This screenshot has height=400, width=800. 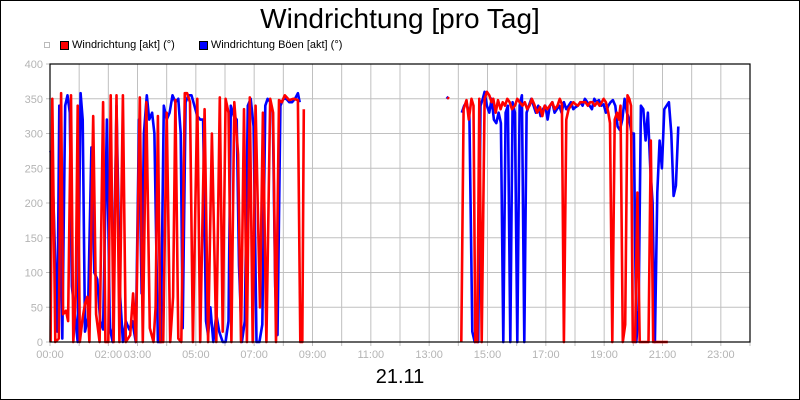 What do you see at coordinates (604, 355) in the screenshot?
I see `x-tick-label: 19:00` at bounding box center [604, 355].